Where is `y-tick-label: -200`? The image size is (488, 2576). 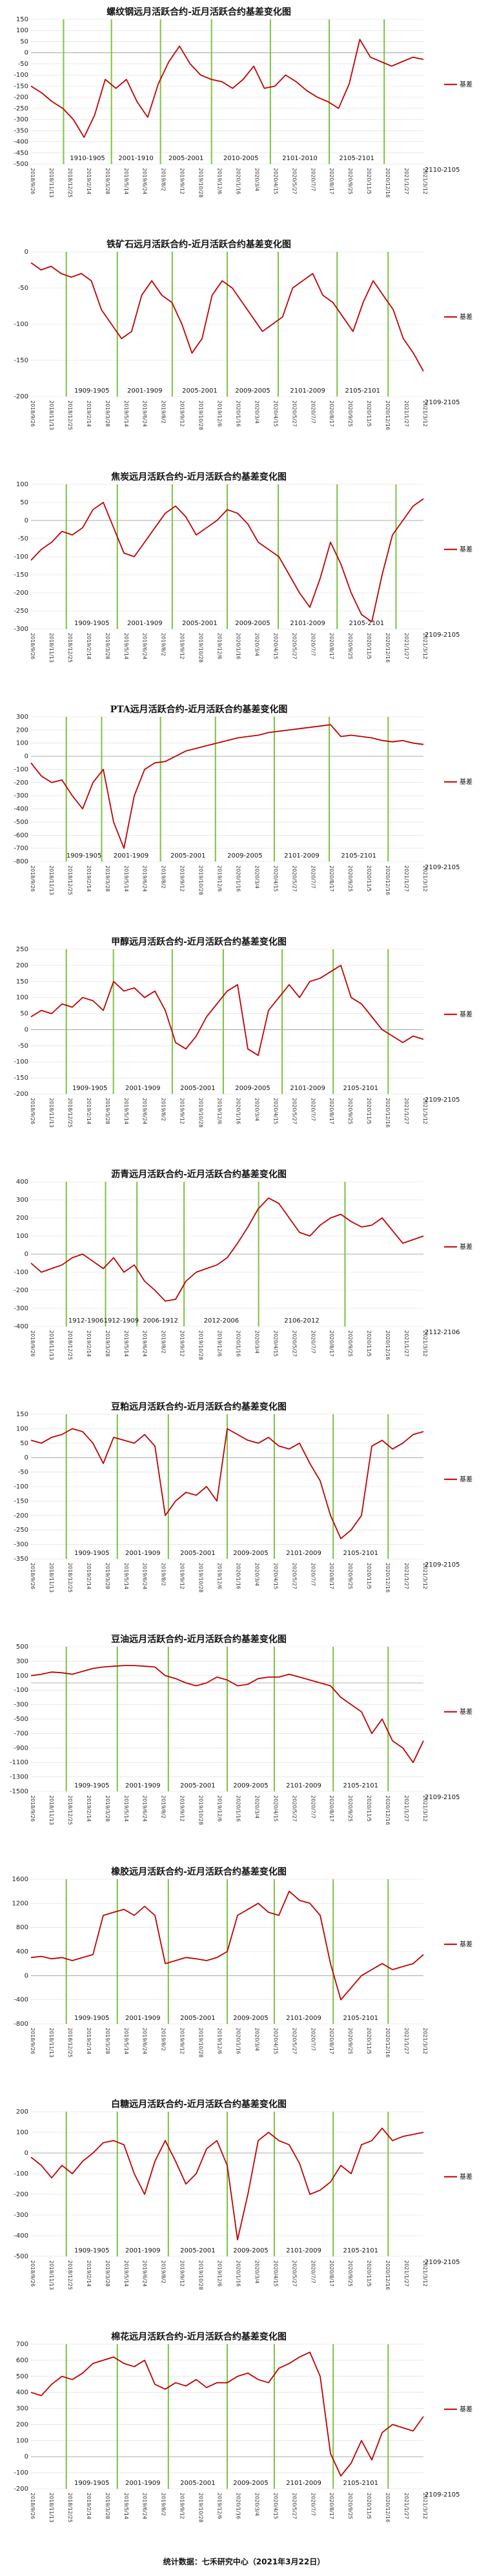
y-tick-label: -200 is located at coordinates (21, 1094).